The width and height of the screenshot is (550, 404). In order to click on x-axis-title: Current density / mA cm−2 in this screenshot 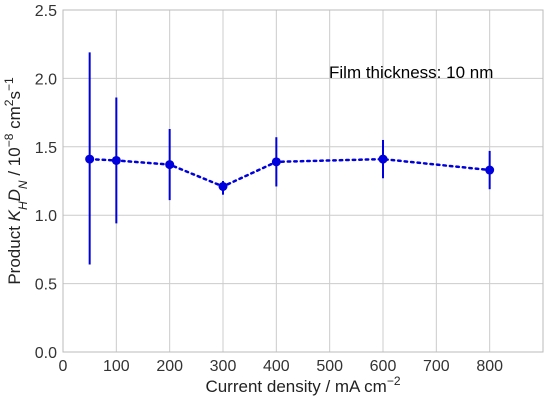, I will do `click(302, 385)`.